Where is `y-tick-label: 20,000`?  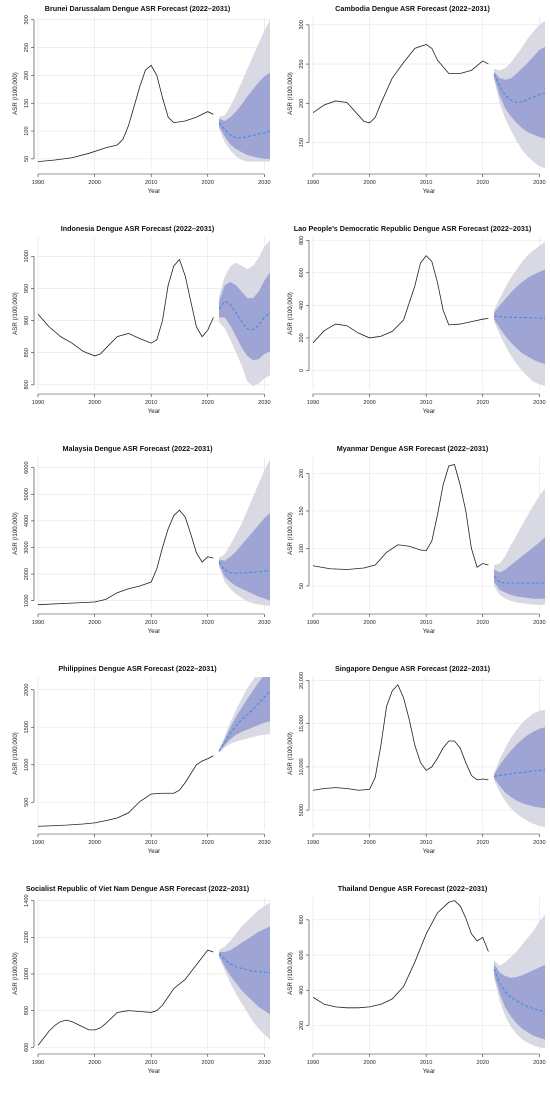 y-tick-label: 20,000 is located at coordinates (302, 680).